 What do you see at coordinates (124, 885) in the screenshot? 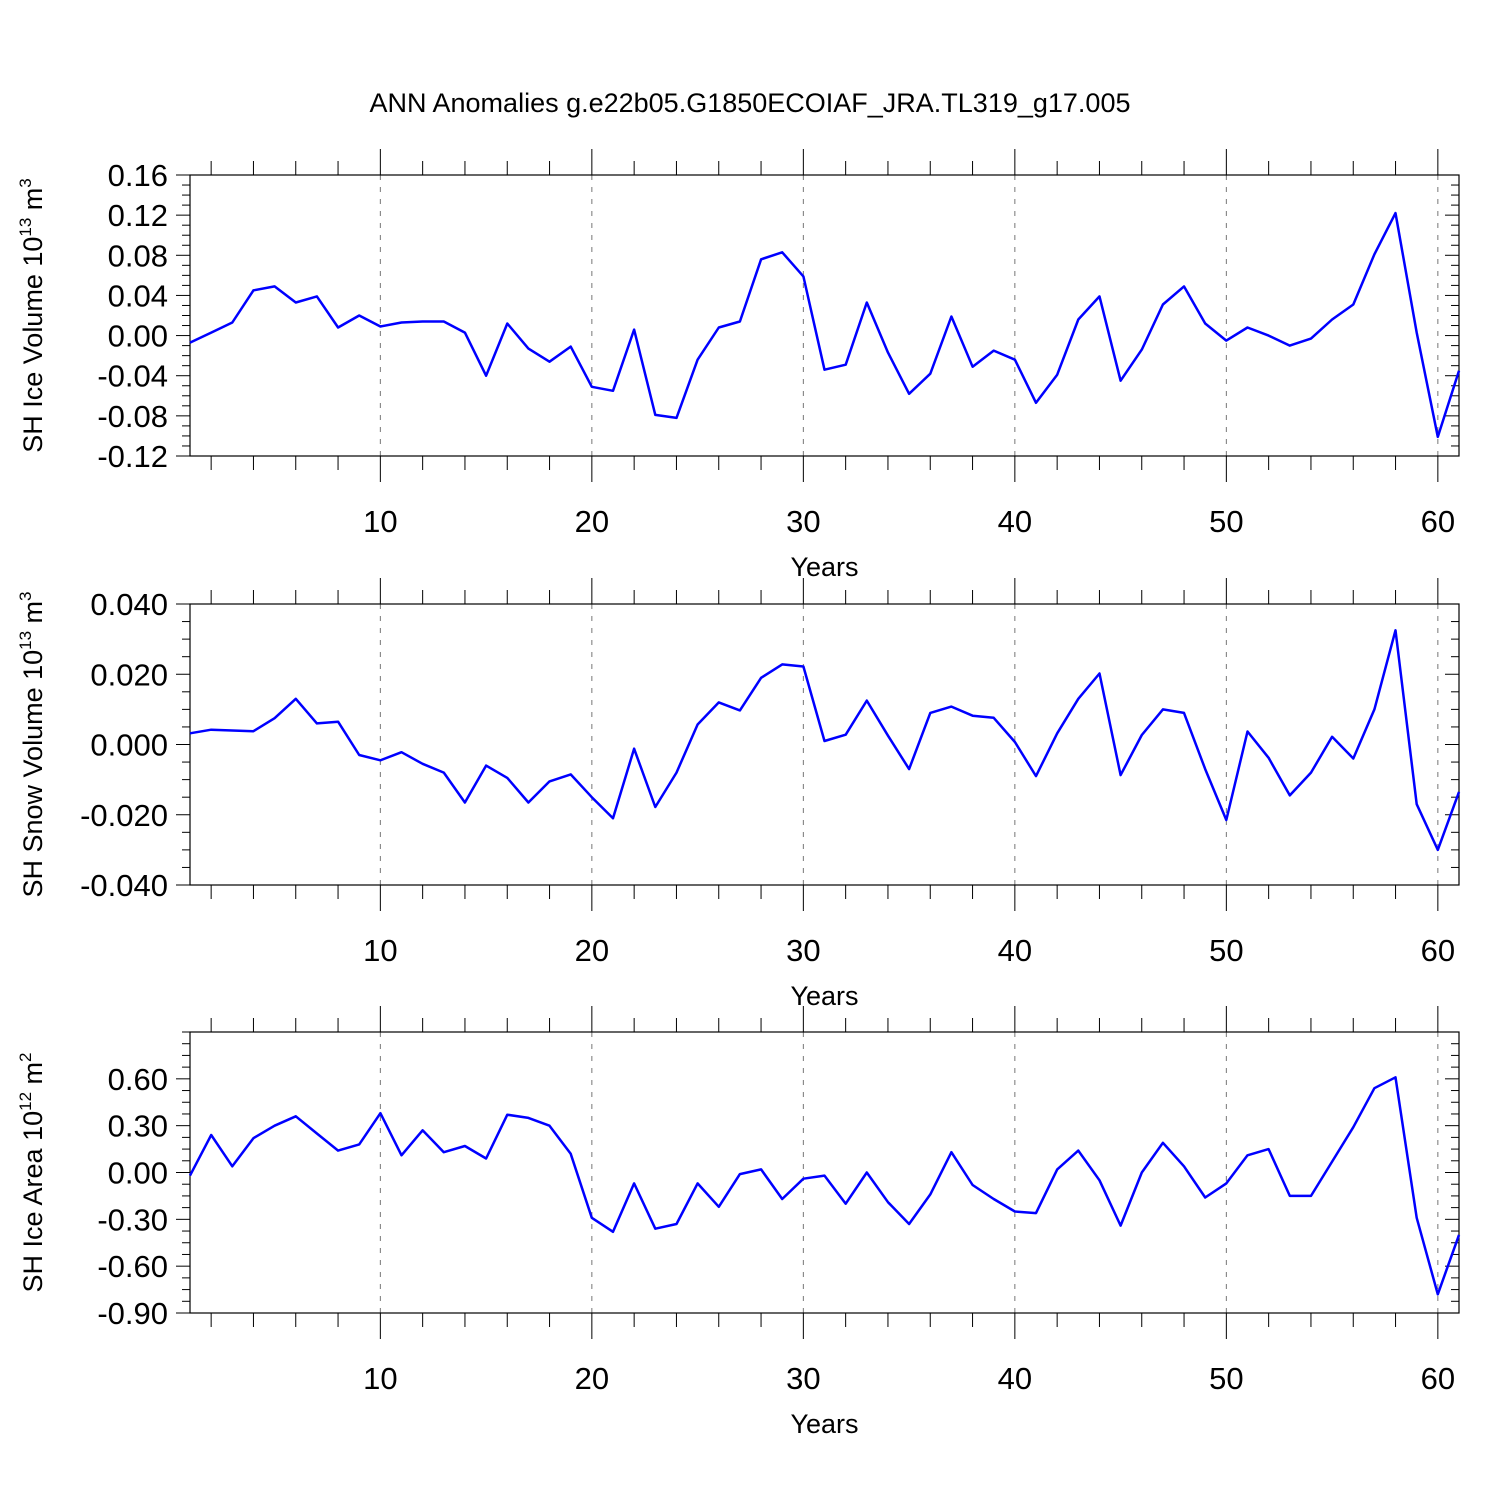
I see `y-tick-label: -0.040` at bounding box center [124, 885].